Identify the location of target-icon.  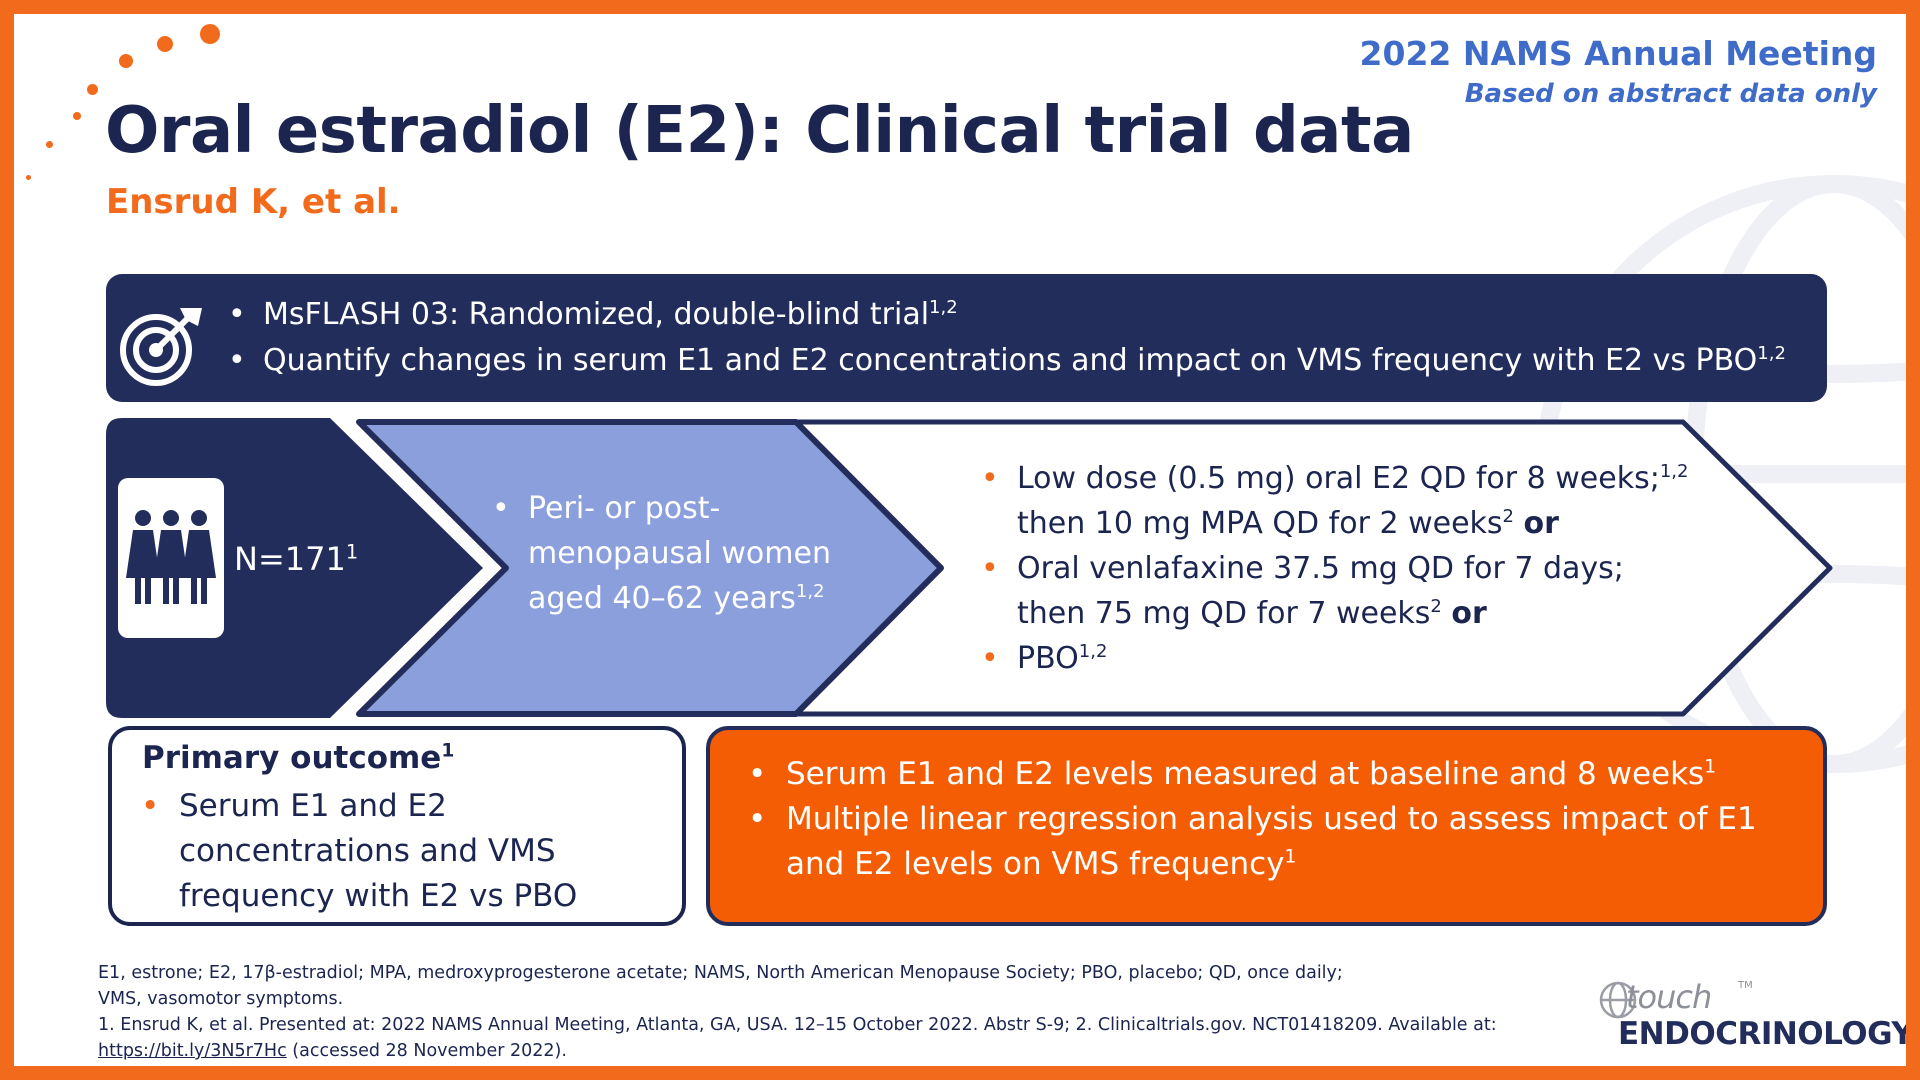
(161, 347).